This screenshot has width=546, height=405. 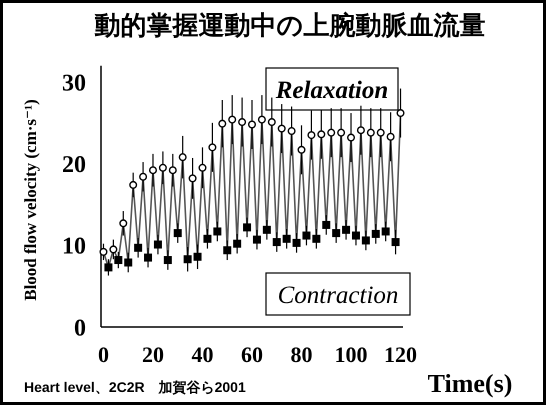 I want to click on y-tick-label: 0, so click(x=80, y=328).